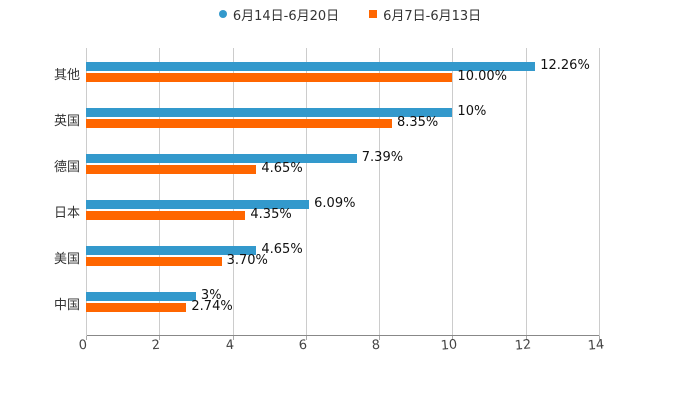 The image size is (700, 400). What do you see at coordinates (376, 345) in the screenshot?
I see `x-tick-label: 8` at bounding box center [376, 345].